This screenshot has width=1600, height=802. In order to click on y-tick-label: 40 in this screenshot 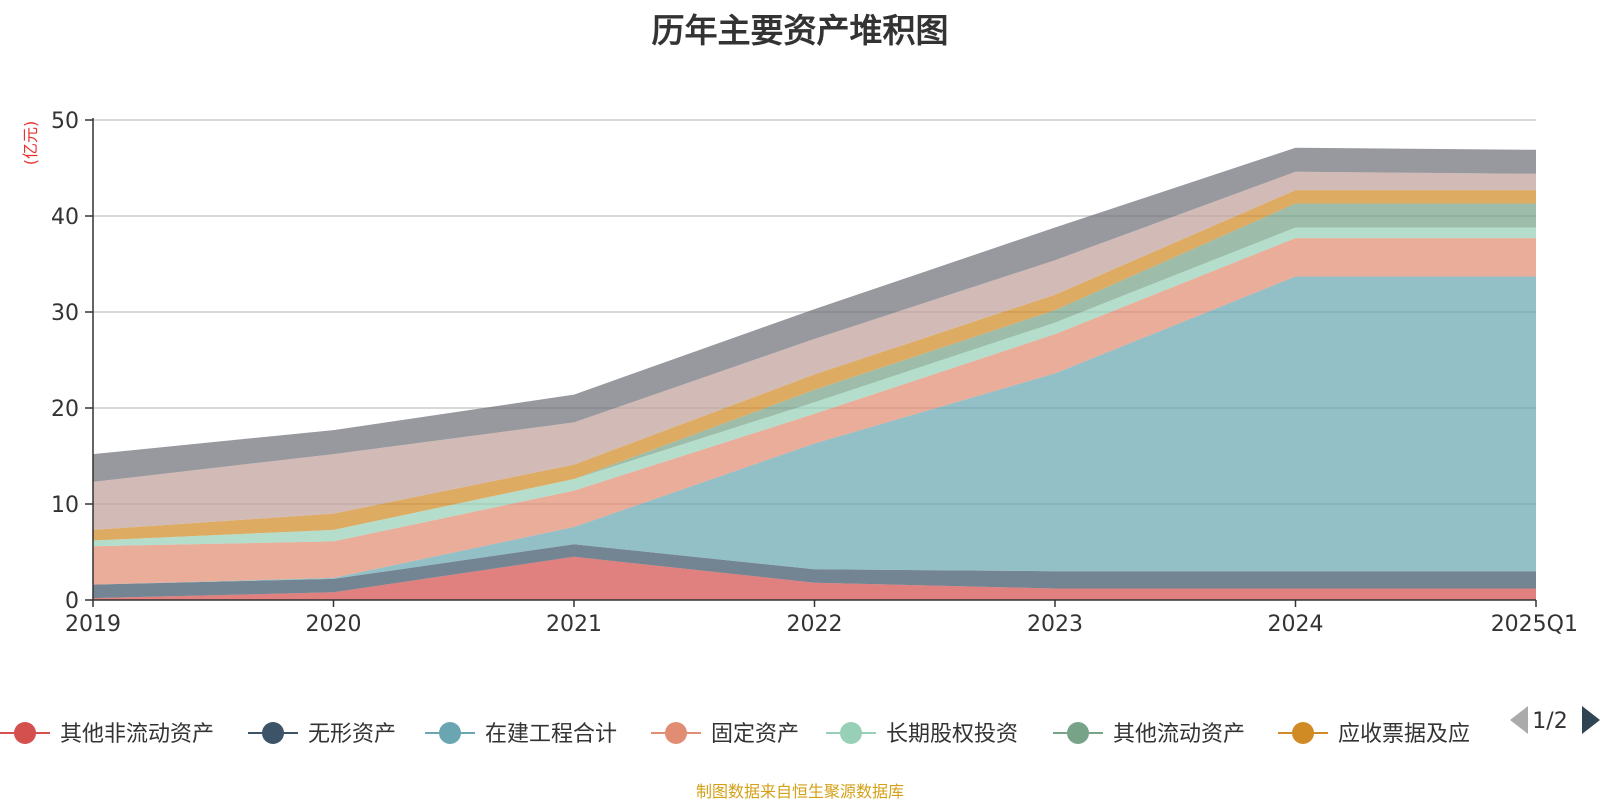, I will do `click(65, 217)`.